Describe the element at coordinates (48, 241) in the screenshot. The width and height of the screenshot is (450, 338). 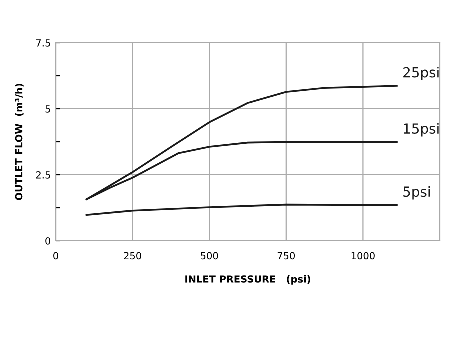
I see `y-tick-label: 0` at that location.